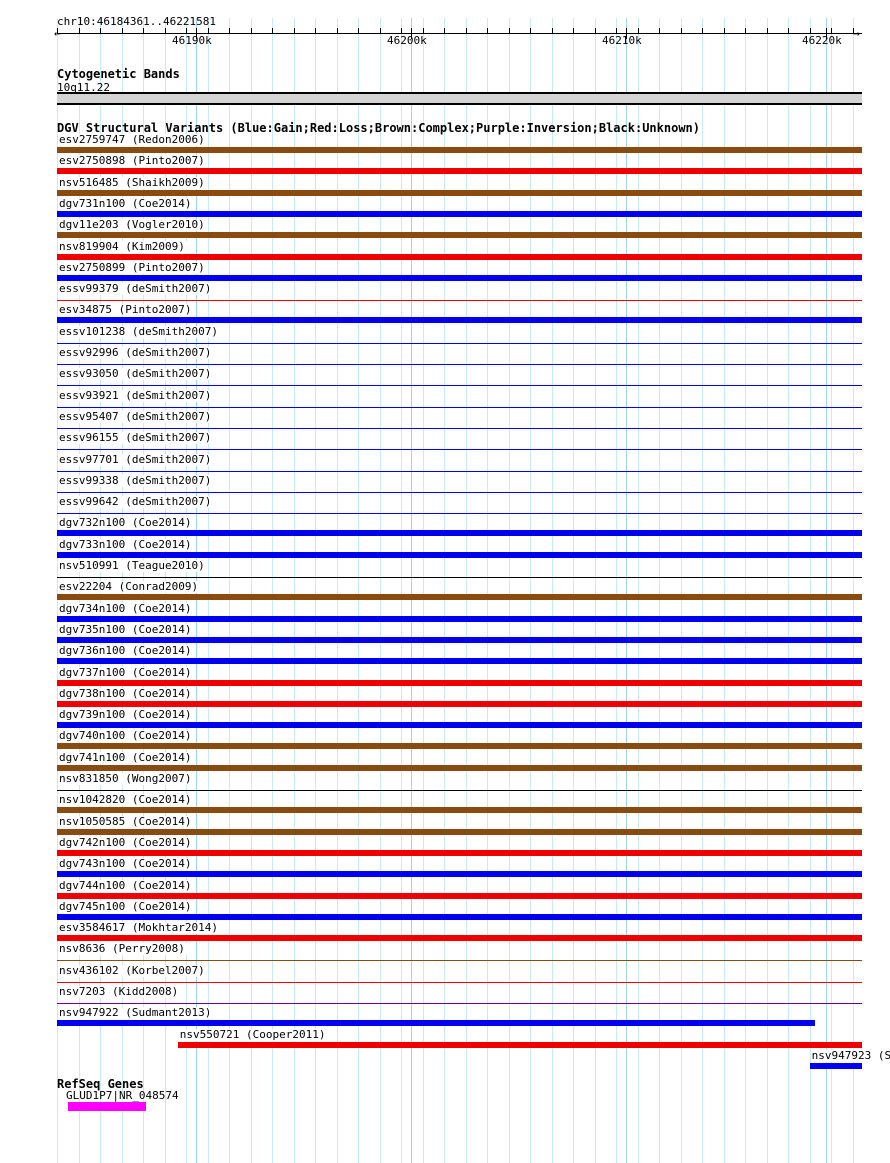 Image resolution: width=890 pixels, height=1163 pixels. I want to click on dgv-variant-label: dgv733n100 (Coe2014), so click(126, 544).